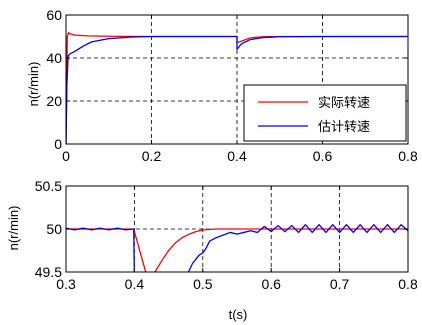  What do you see at coordinates (66, 284) in the screenshot?
I see `bottom-plot-xtick-label-0: 0.3` at bounding box center [66, 284].